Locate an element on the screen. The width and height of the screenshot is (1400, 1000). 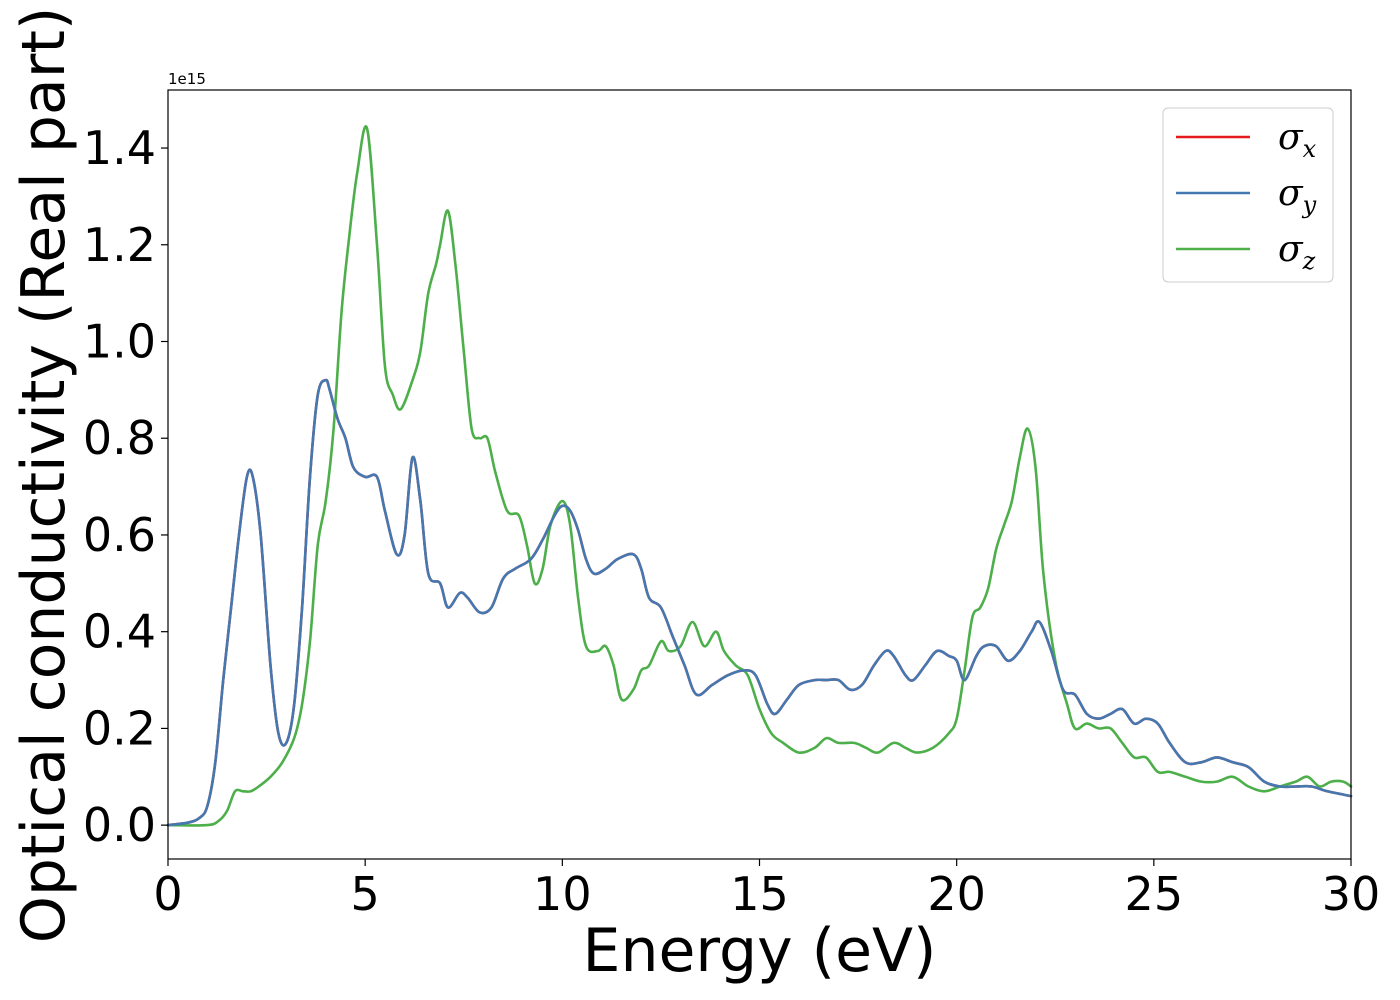
legend-label-y: σy is located at coordinates (1297, 196).